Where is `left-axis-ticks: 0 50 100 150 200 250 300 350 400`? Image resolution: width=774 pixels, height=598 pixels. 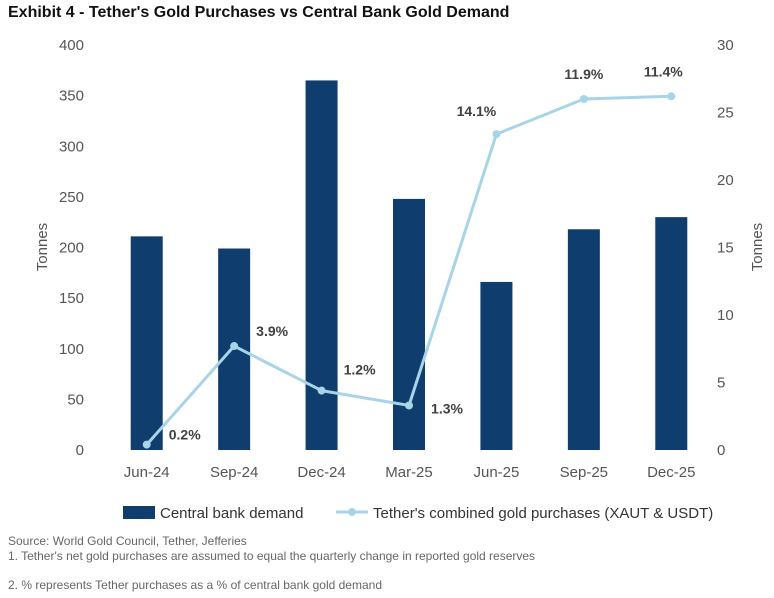 left-axis-ticks: 0 50 100 150 200 250 300 350 400 is located at coordinates (71, 248).